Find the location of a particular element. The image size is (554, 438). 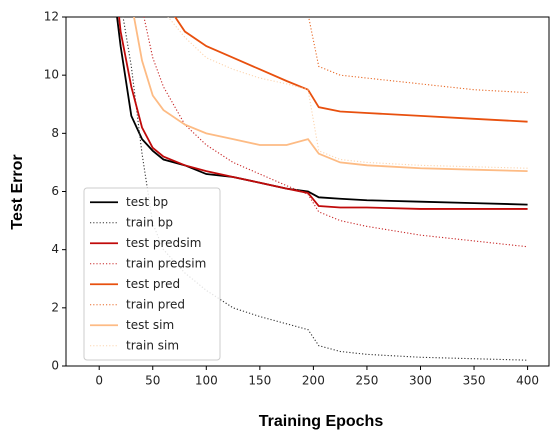

x-tick-label: 50 is located at coordinates (152, 381).